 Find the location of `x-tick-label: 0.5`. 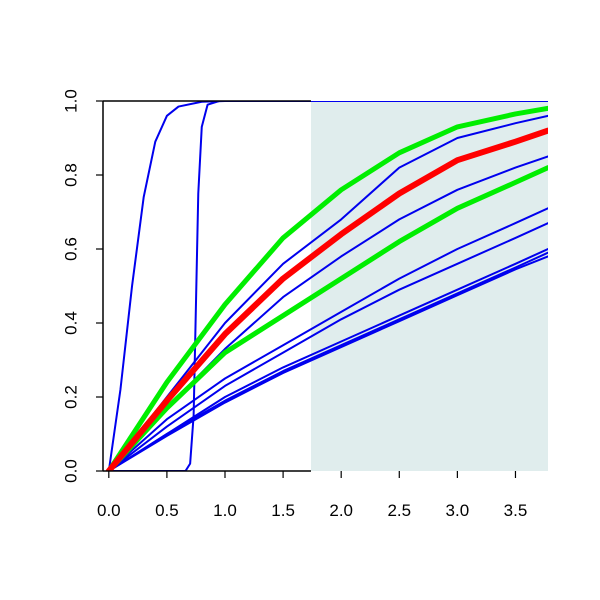

x-tick-label: 0.5 is located at coordinates (167, 510).